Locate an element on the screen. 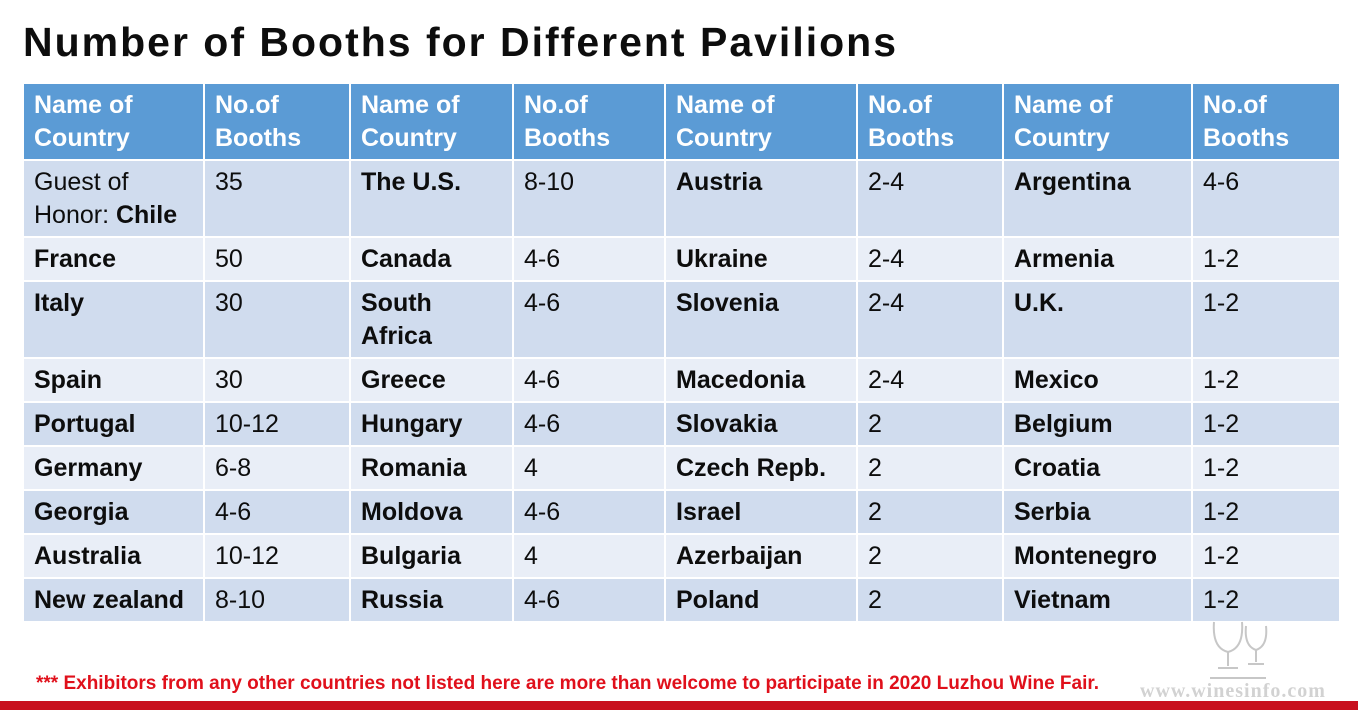  country-cell: The U.S. is located at coordinates (431, 198).